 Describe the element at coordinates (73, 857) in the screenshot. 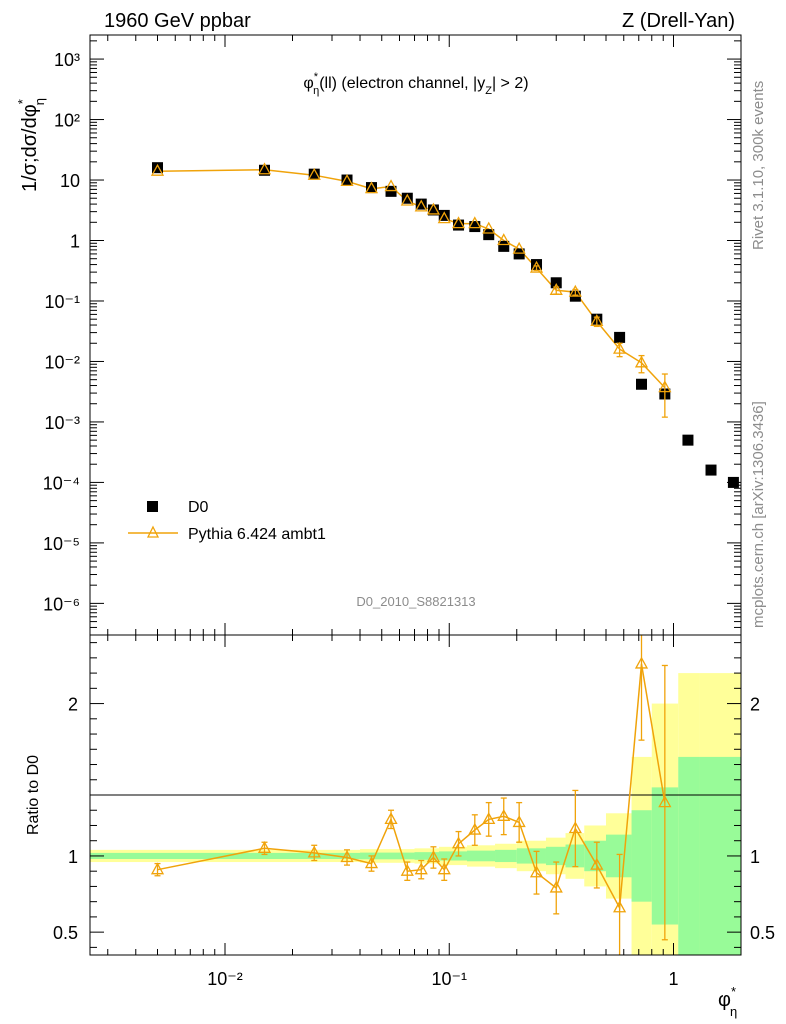

I see `ratio-y-tick-label: 1` at that location.